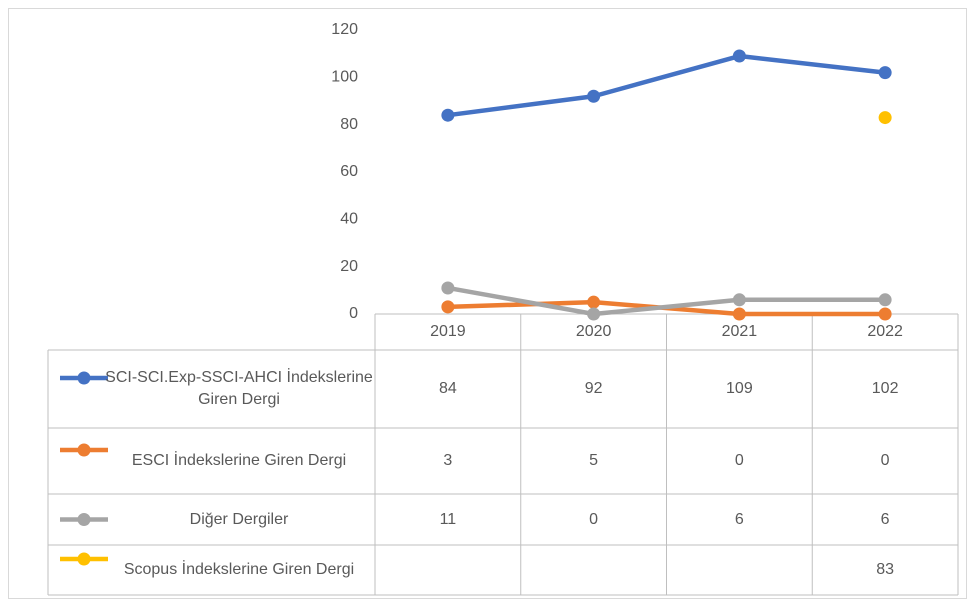  What do you see at coordinates (885, 569) in the screenshot?
I see `table-value: 83` at bounding box center [885, 569].